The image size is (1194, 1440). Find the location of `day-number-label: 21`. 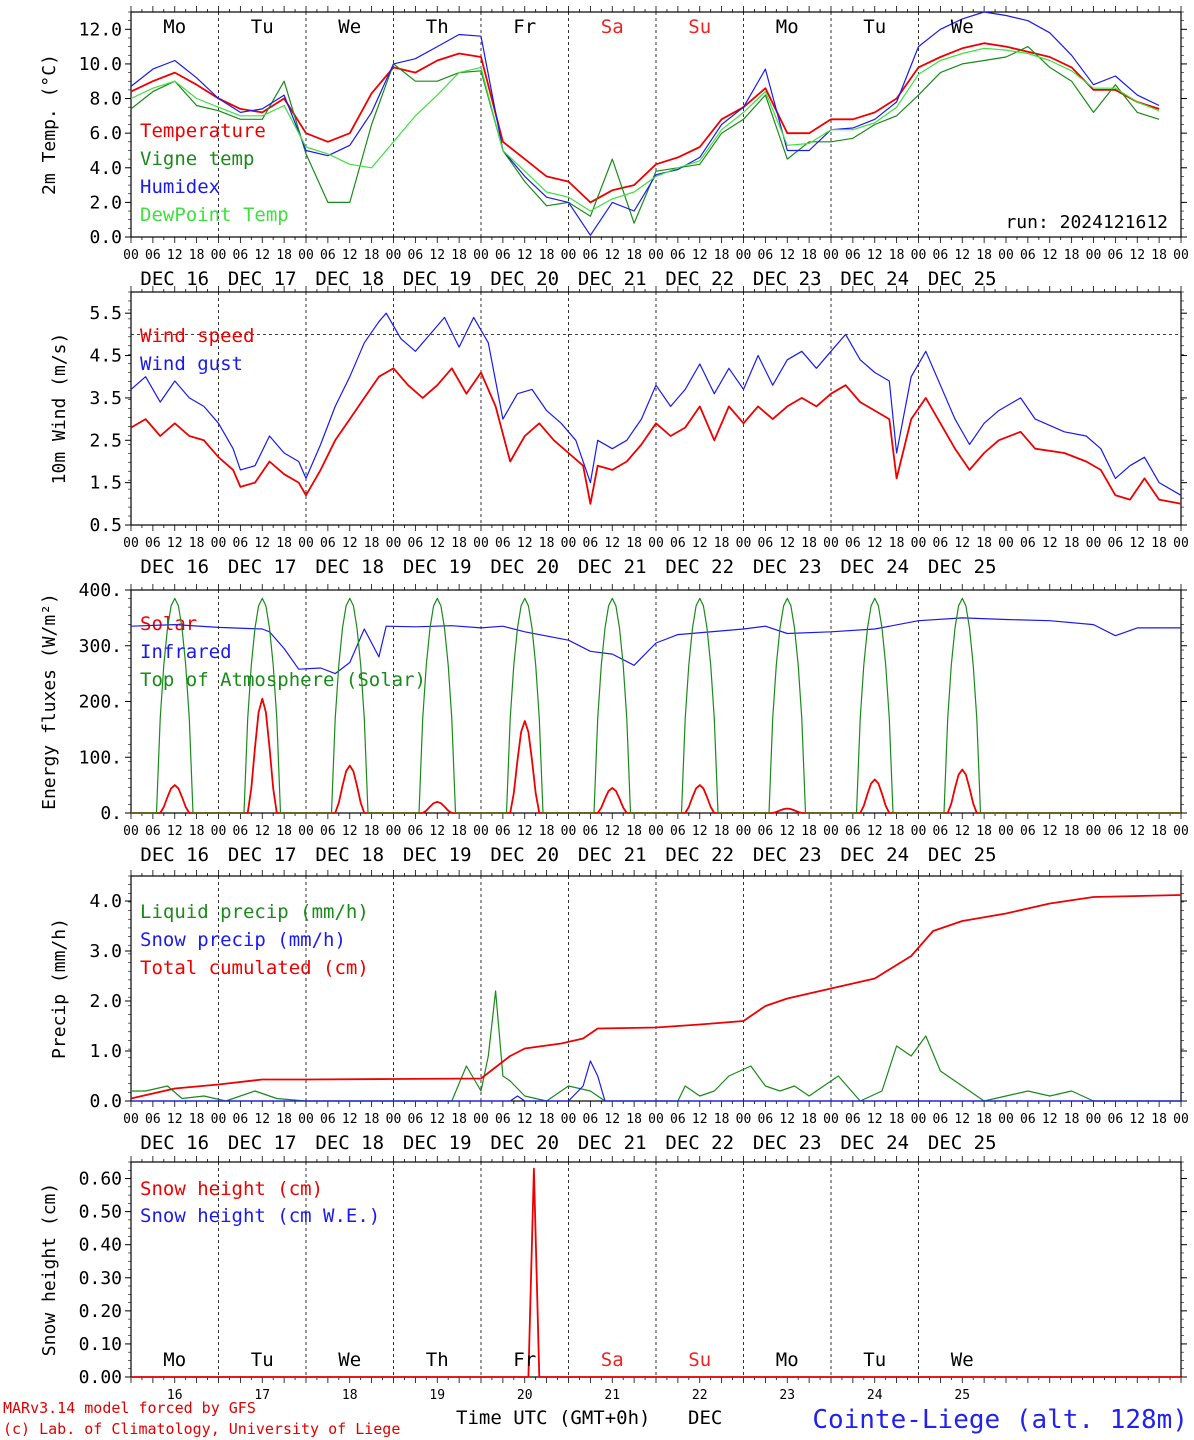

day-number-label: 21 is located at coordinates (612, 1395).